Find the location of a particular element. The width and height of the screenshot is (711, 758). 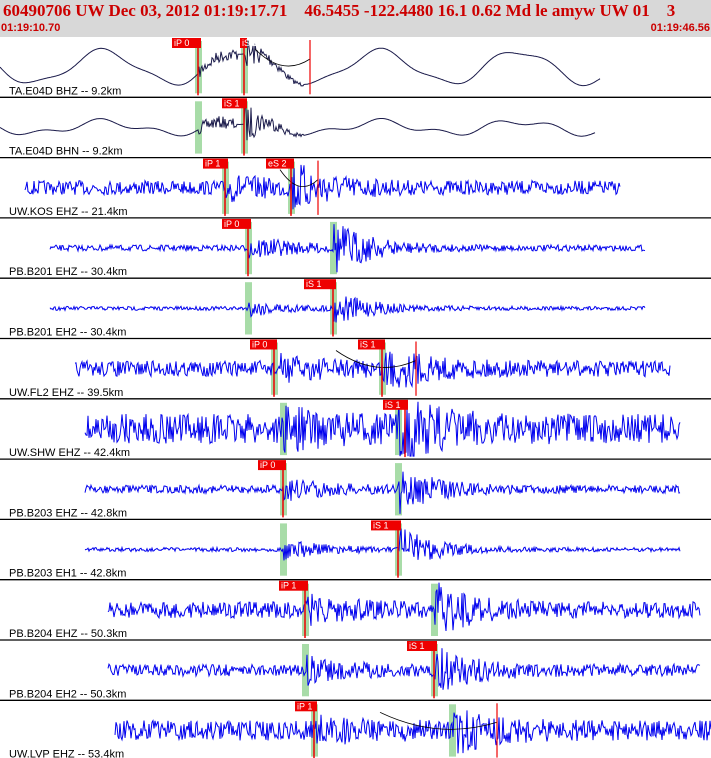

trace-row: iP 0 iS 1 TA.E04D BHZ -- 9.2km is located at coordinates (355, 68).